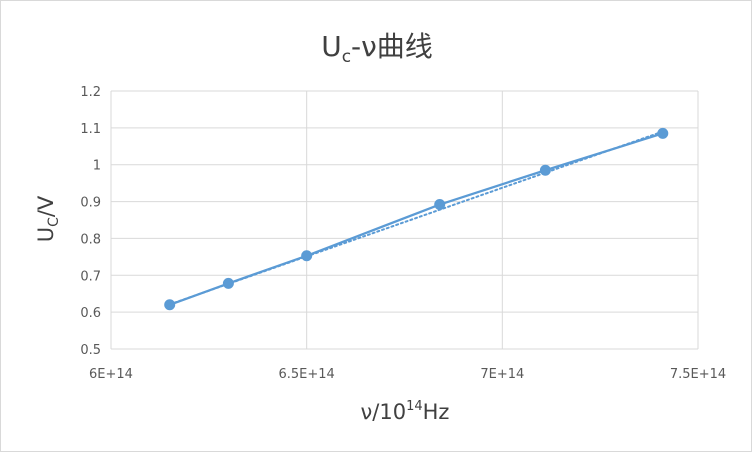  Describe the element at coordinates (414, 406) in the screenshot. I see `x-axis-title-sup: 14` at that location.